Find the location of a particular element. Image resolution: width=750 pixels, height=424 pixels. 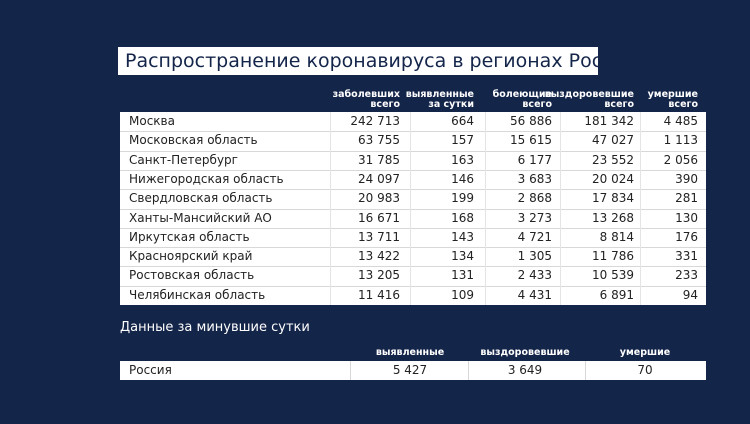

row-label: Иркутская область is located at coordinates (189, 236).